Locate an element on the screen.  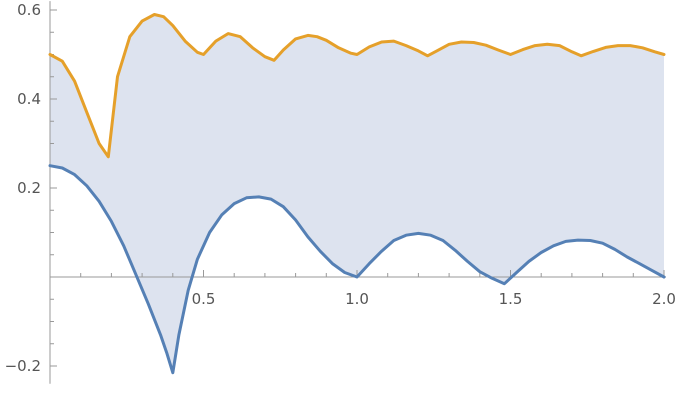
x-tick-label: 0.5 is located at coordinates (204, 299).